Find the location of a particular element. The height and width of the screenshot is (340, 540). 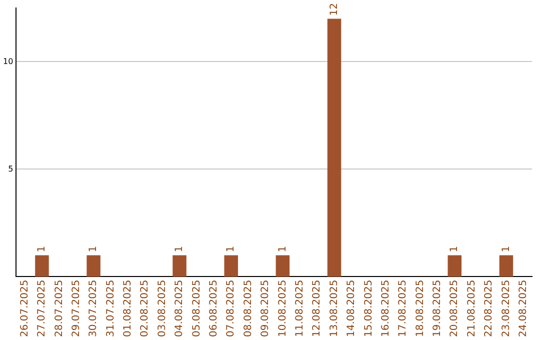

data-label: 12 is located at coordinates (334, 9).